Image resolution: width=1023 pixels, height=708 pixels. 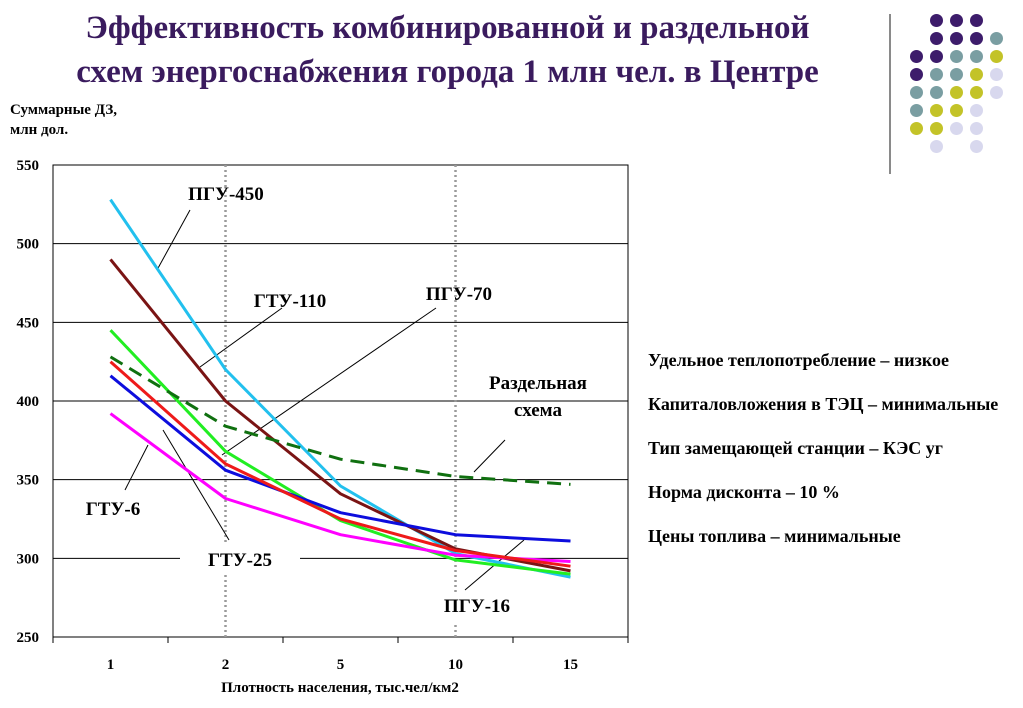 I want to click on y-tick-label: 300, so click(x=28, y=559).